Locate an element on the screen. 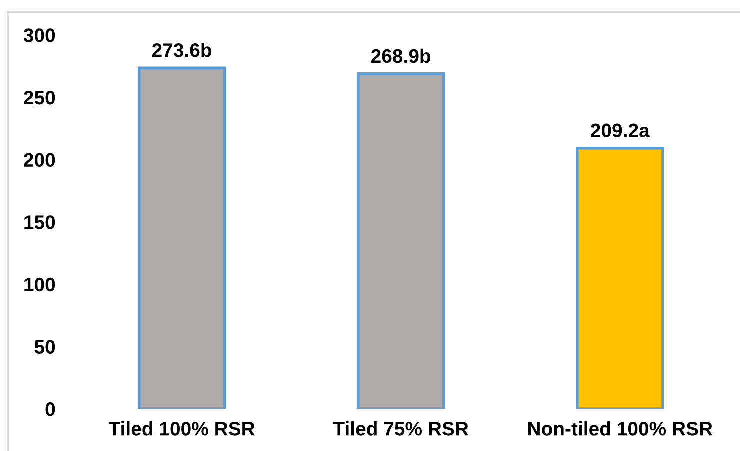  data-label: 209.2a is located at coordinates (620, 131).